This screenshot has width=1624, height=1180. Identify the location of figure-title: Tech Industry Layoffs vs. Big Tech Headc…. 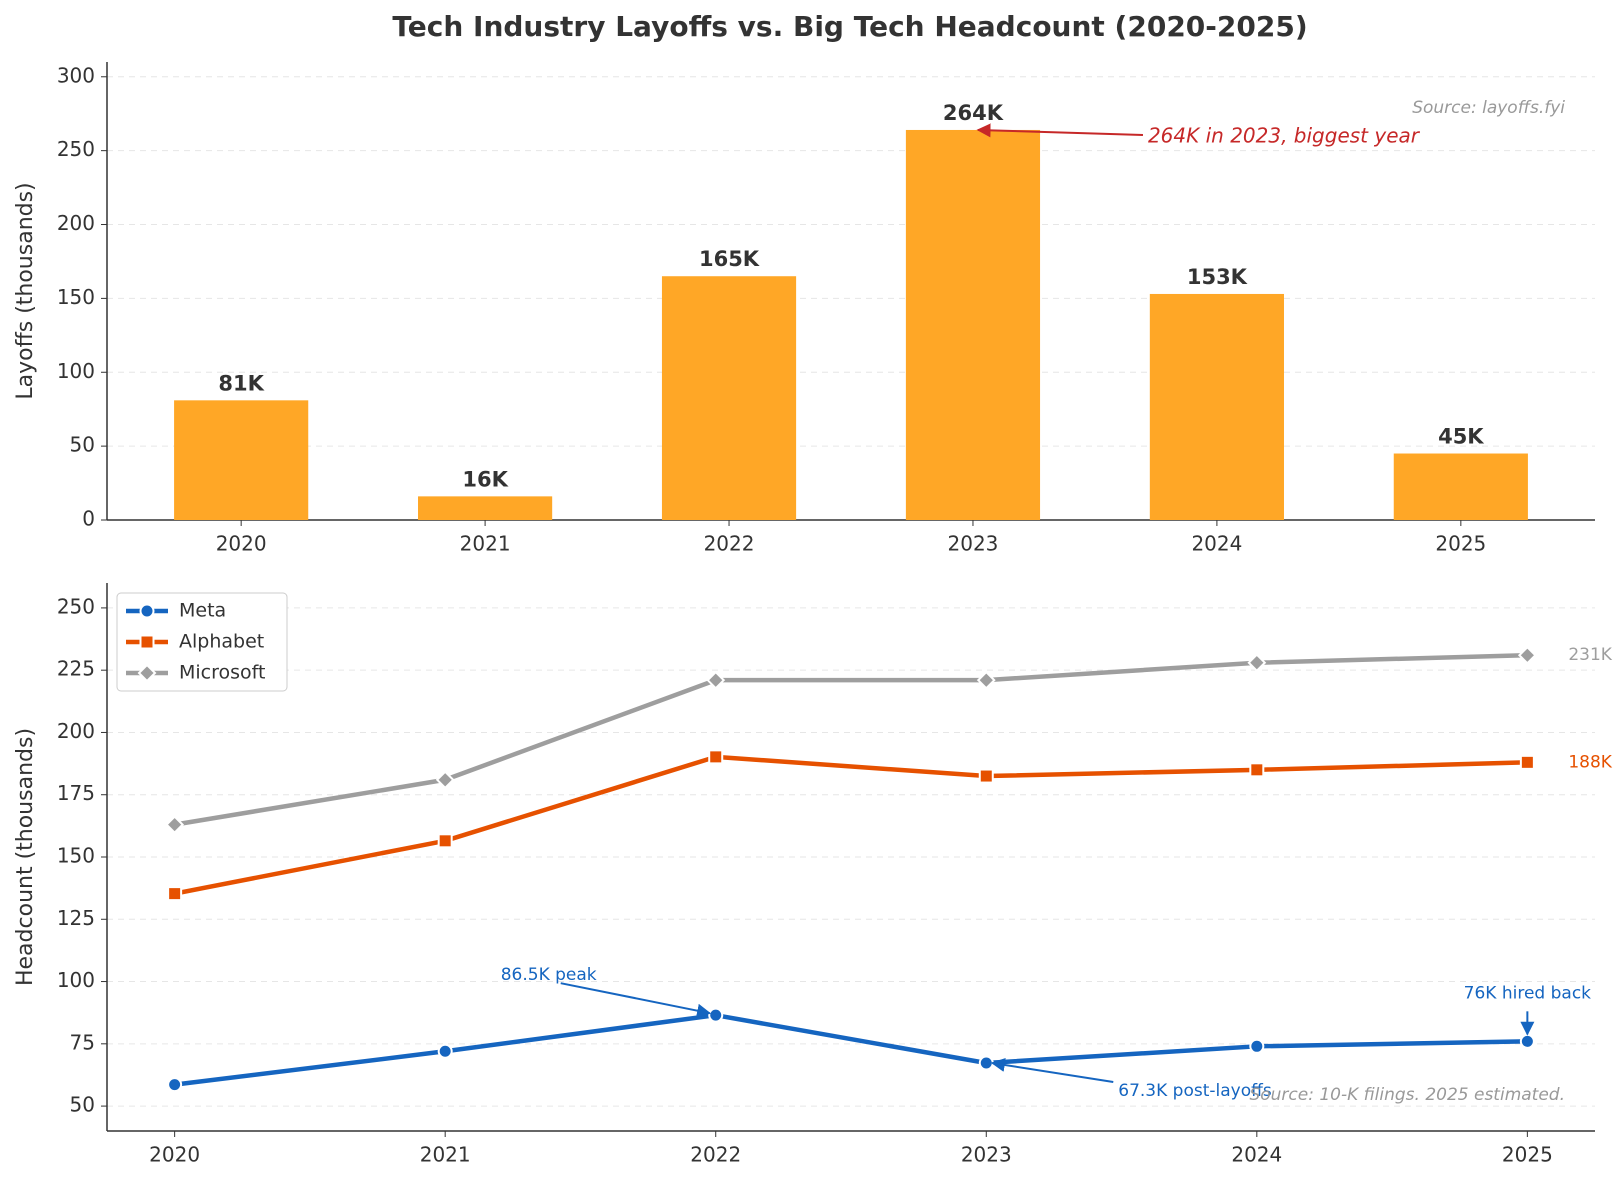
(849, 26).